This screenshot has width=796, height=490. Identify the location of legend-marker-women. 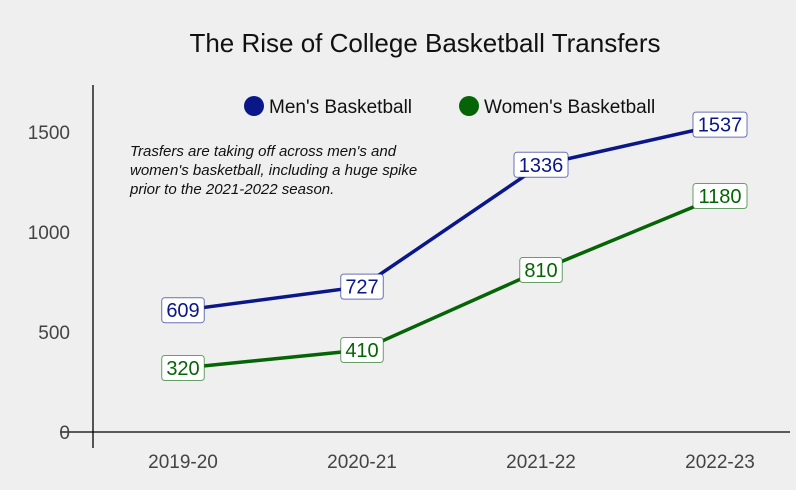
(469, 106).